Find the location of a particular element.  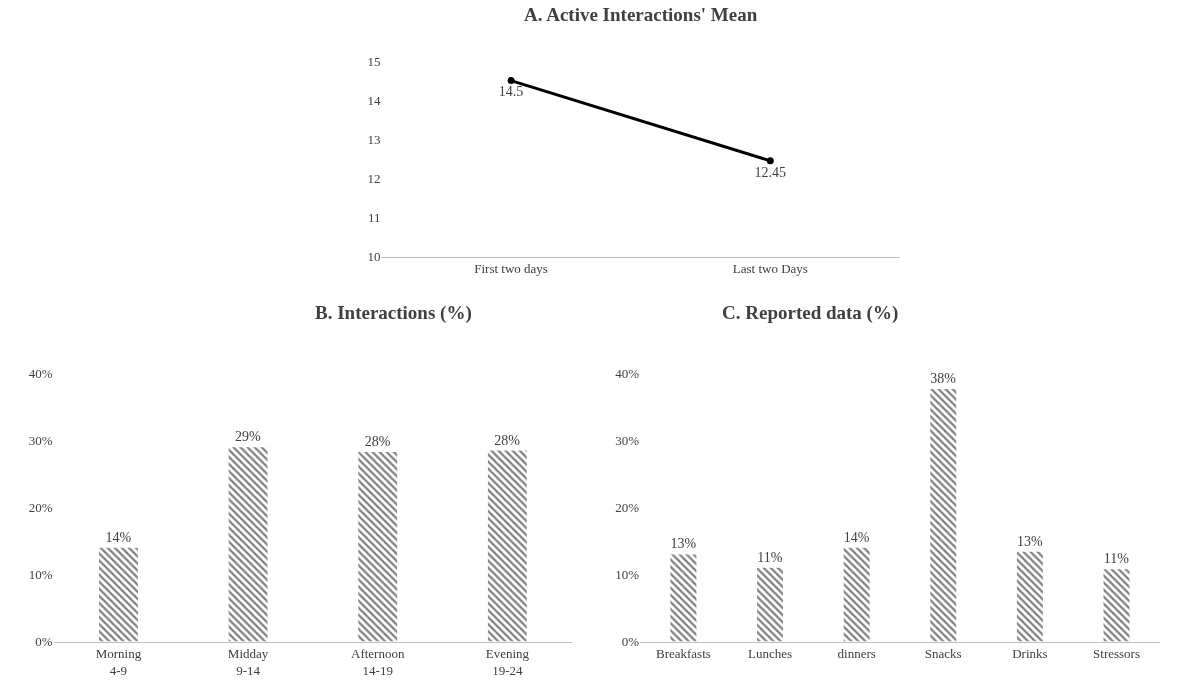

x-tick-label: First two days is located at coordinates (511, 269).